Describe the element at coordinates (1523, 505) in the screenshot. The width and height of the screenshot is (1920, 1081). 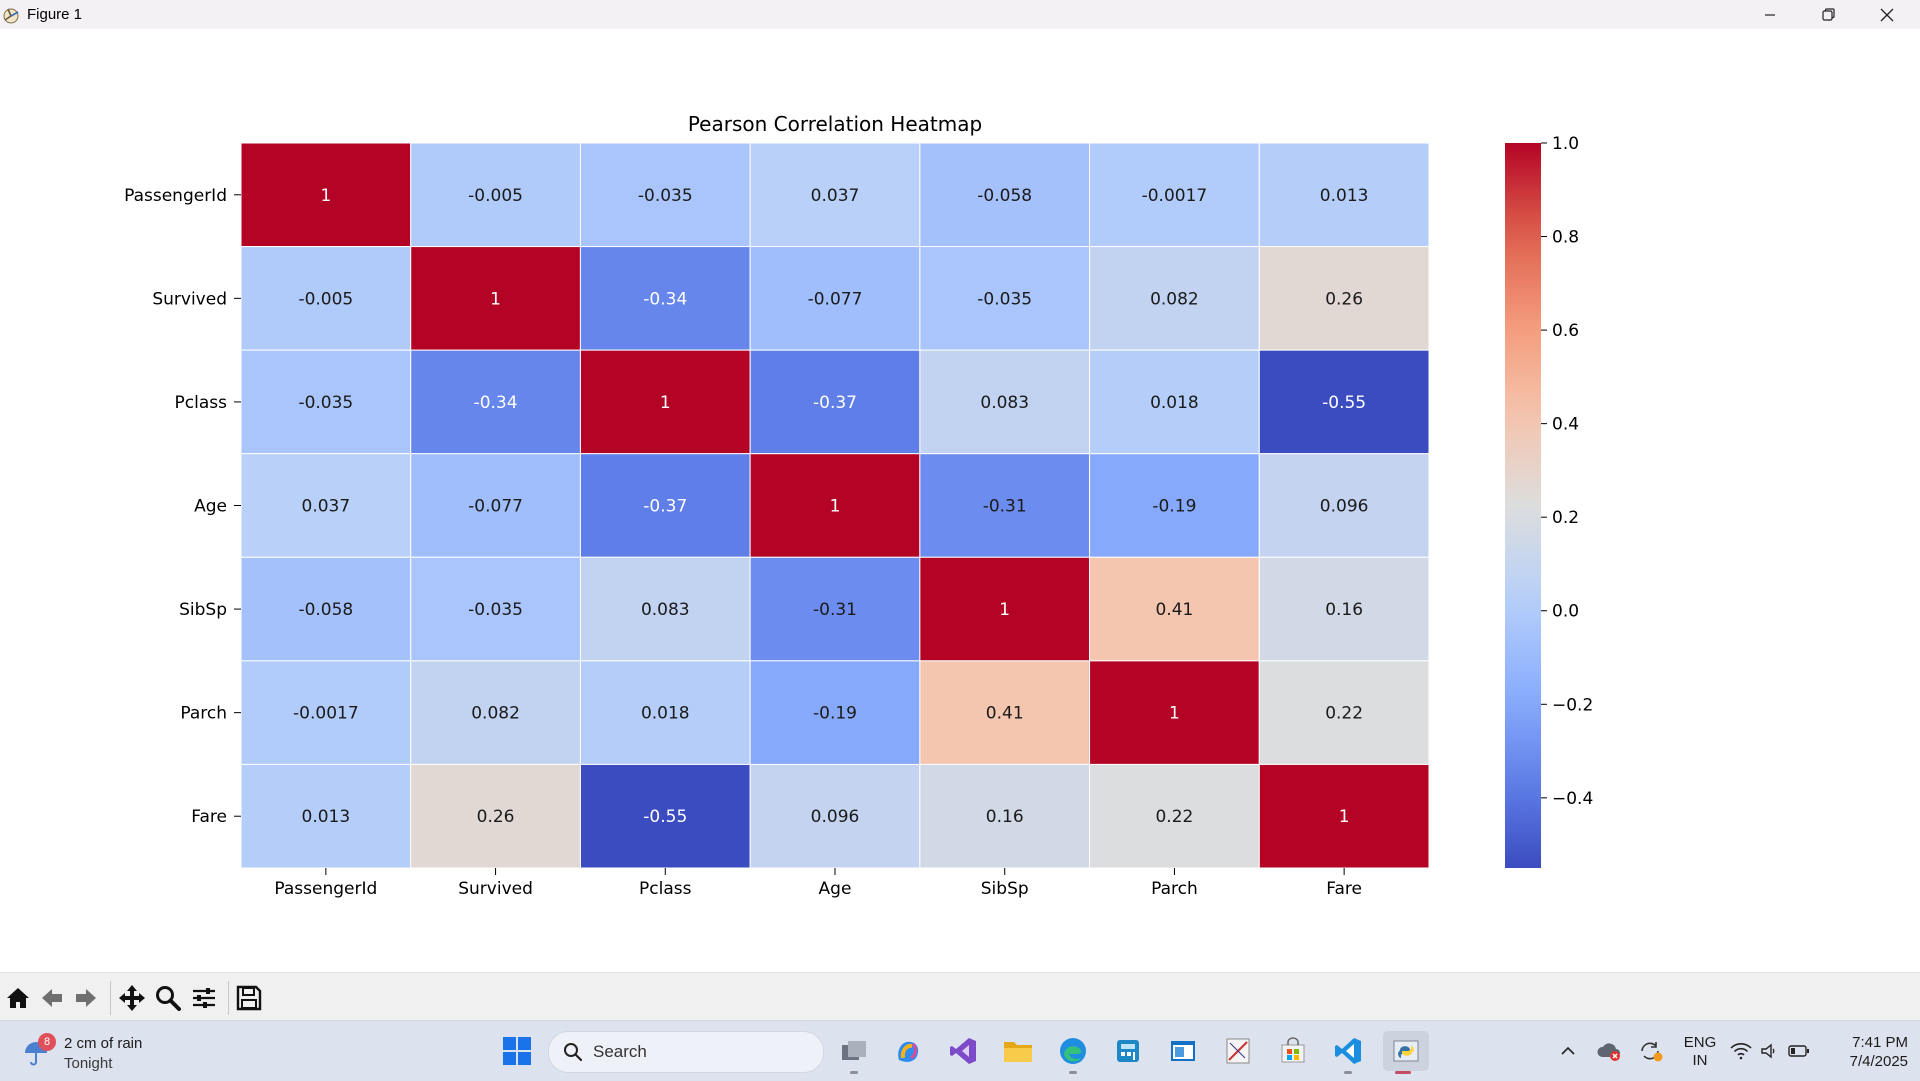
I see `colorbar` at that location.